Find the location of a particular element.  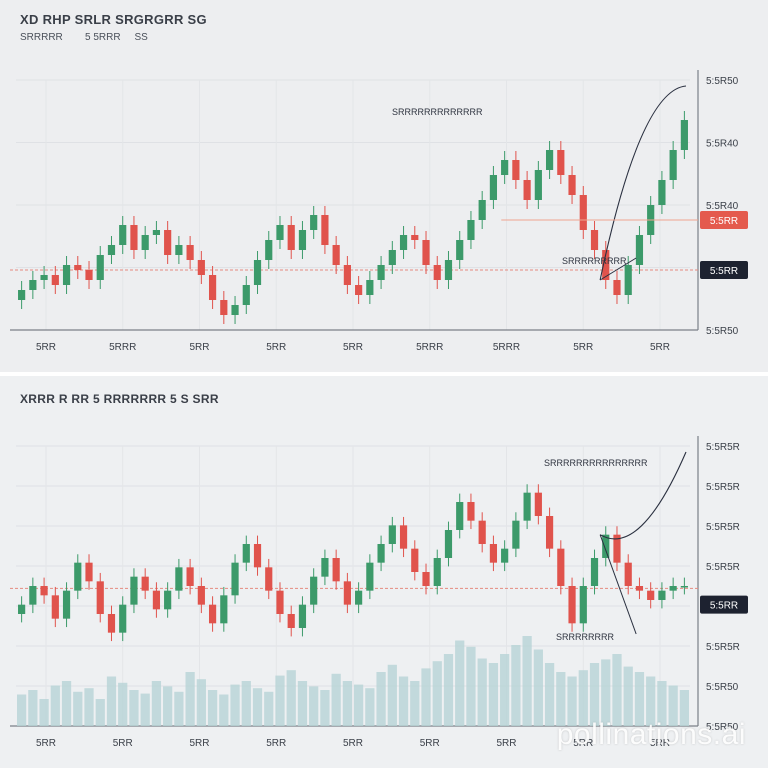

x-tick-label: 5RRR is located at coordinates (506, 347).